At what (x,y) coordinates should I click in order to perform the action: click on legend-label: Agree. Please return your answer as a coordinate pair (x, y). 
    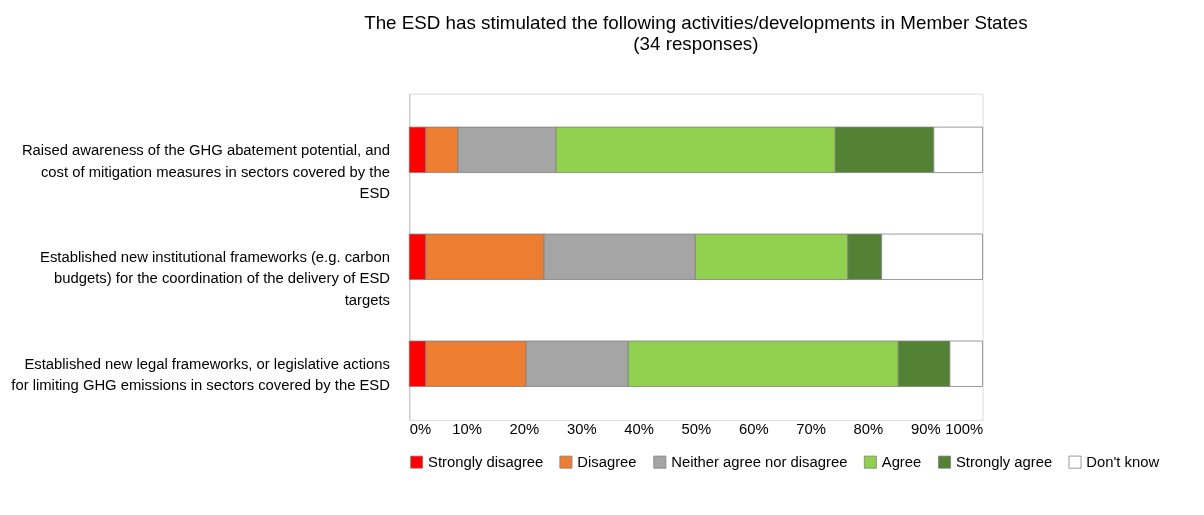
    Looking at the image, I should click on (901, 462).